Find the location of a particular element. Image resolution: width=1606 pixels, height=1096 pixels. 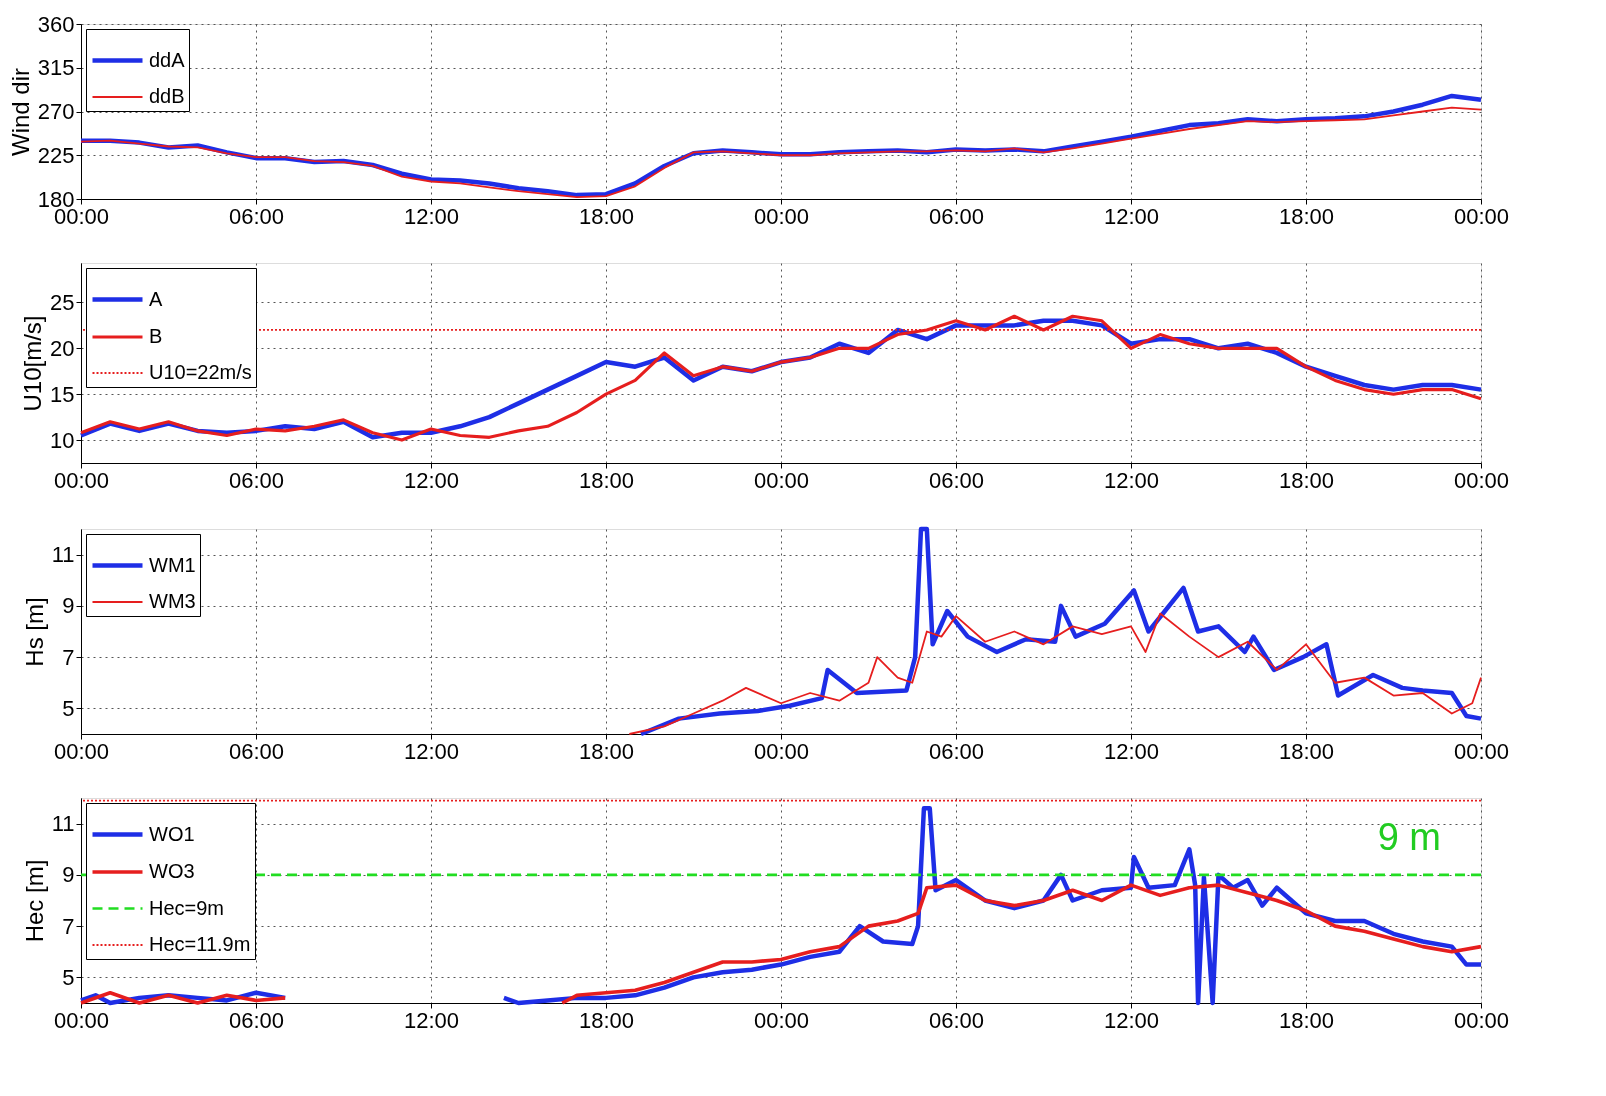

y-axis-title: Hec [m] is located at coordinates (34, 901).